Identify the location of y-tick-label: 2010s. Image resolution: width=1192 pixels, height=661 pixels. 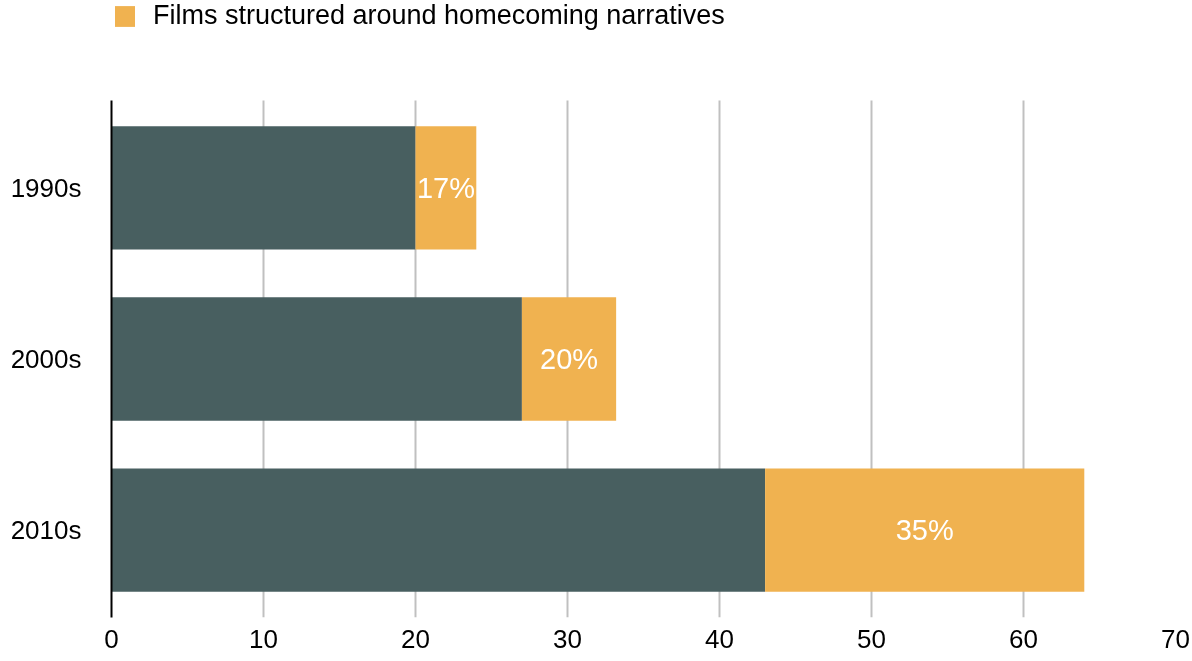
(46, 530).